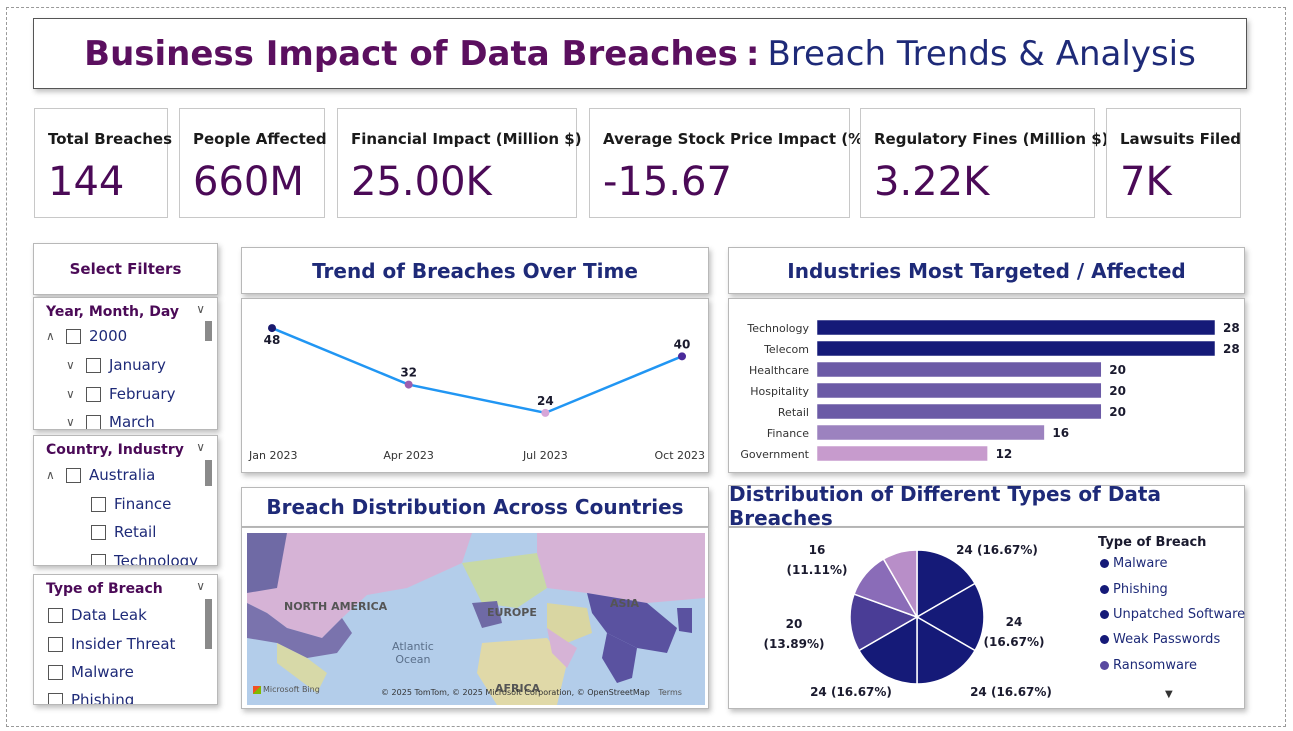  Describe the element at coordinates (87, 336) in the screenshot. I see `slicer-item-2000: ∧ 2000` at that location.